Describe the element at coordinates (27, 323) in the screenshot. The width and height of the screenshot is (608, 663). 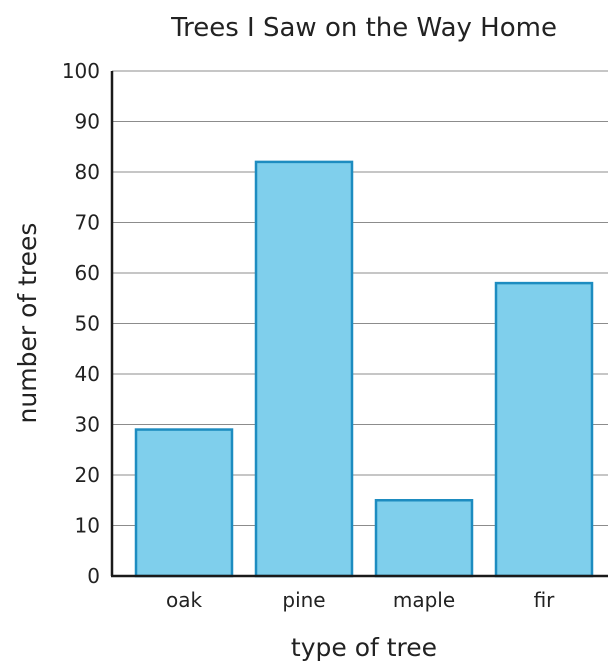
I see `y-axis-label: number of trees` at that location.